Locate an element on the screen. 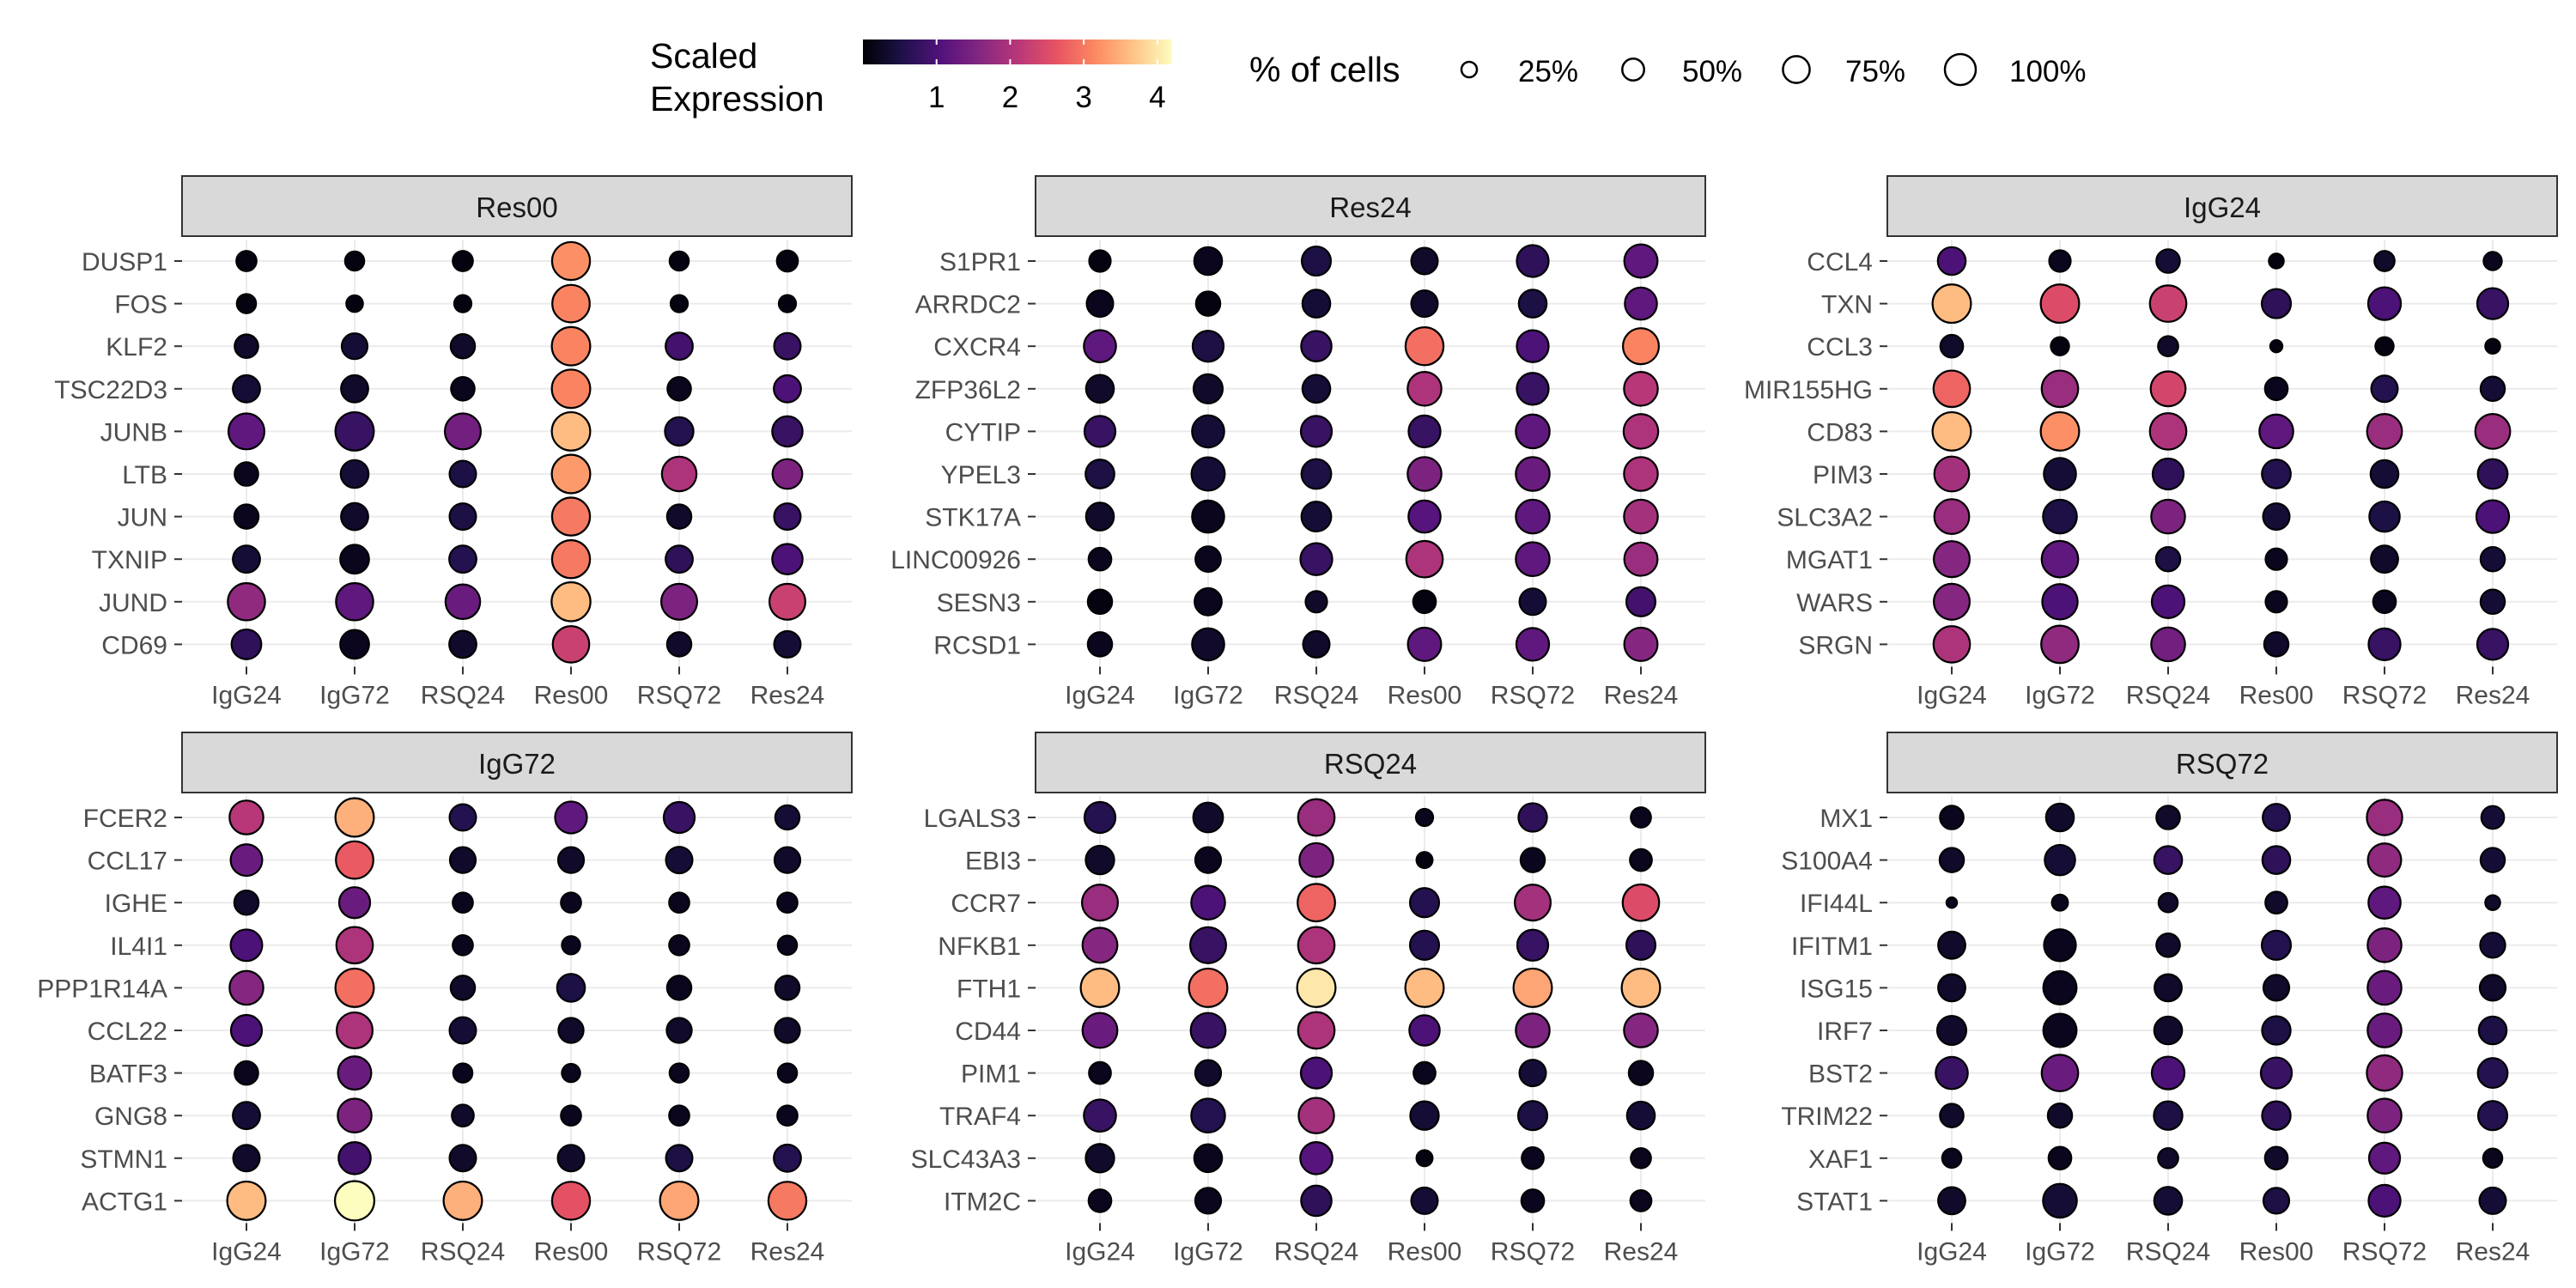 The height and width of the screenshot is (1288, 2576). color-tick-label: 3 is located at coordinates (1083, 98).